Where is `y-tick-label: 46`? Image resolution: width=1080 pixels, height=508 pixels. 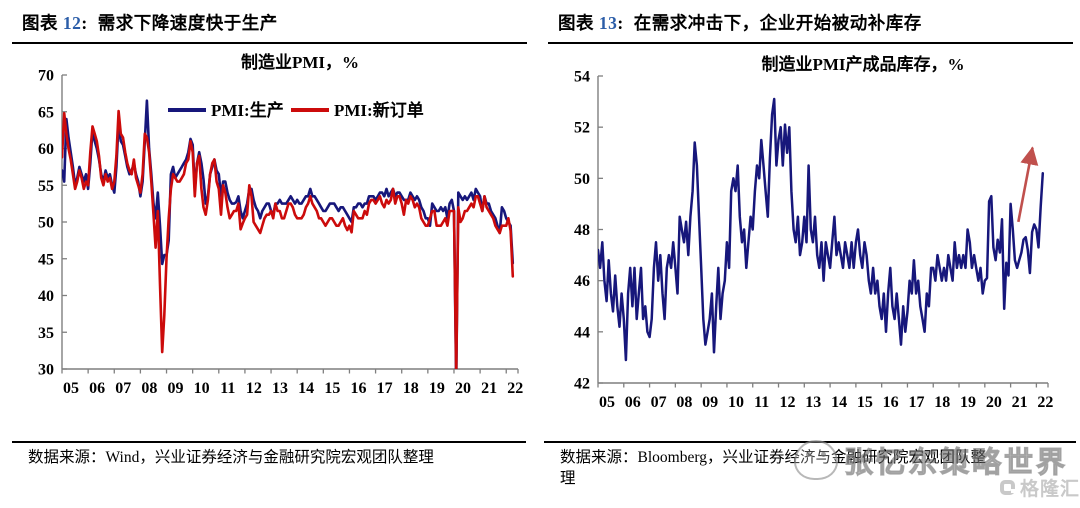
y-tick-label: 46 is located at coordinates (582, 281).